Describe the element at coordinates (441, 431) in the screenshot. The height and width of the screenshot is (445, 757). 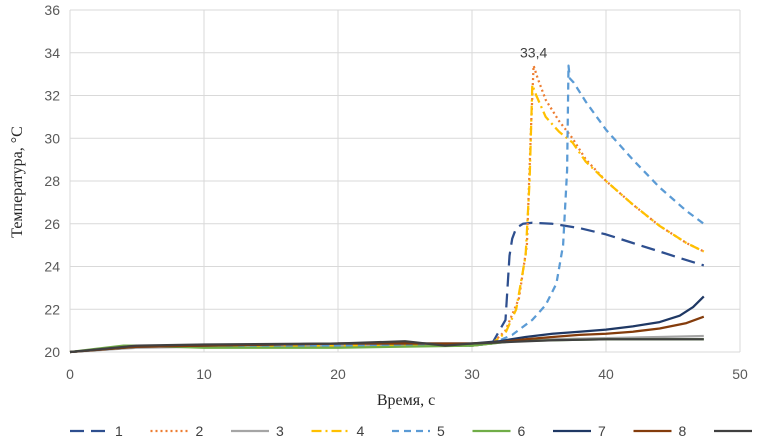
I see `legend-label-5: 5` at that location.